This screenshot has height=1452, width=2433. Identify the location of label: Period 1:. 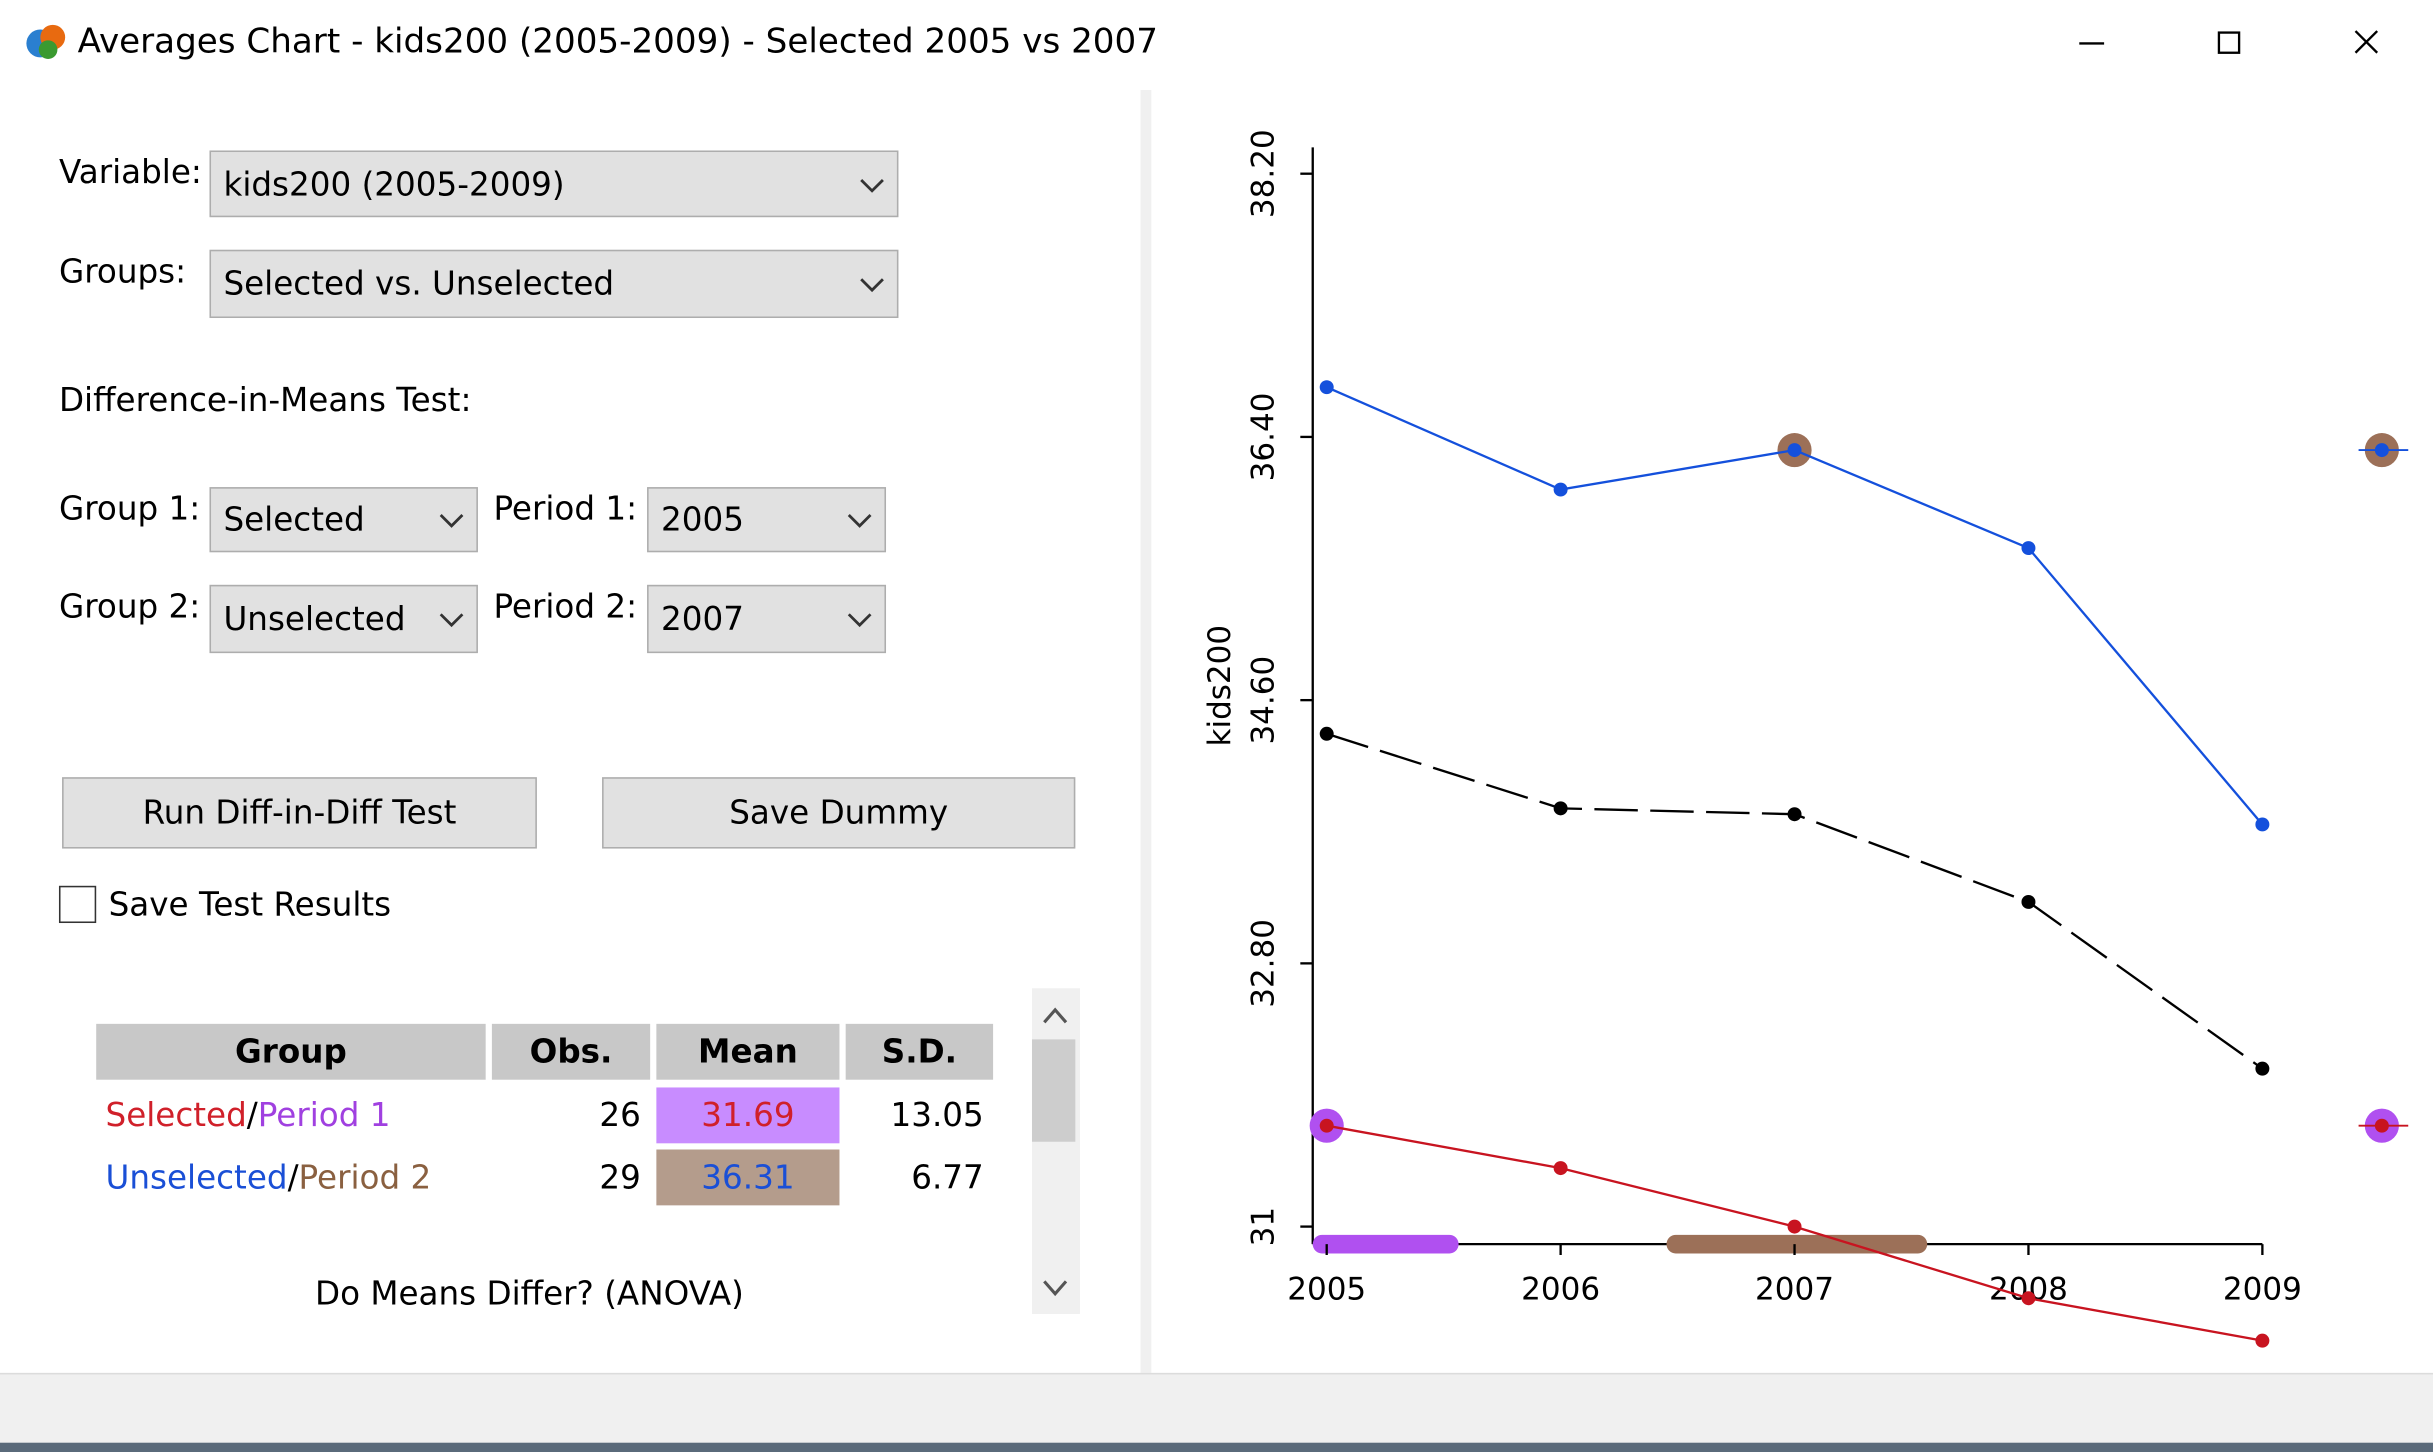
(565, 509).